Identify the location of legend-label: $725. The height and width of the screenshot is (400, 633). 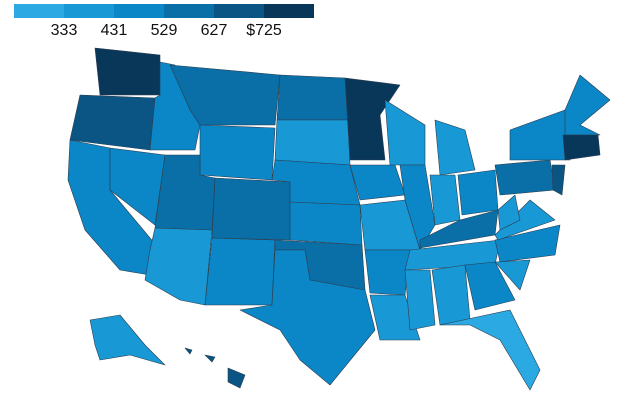
(264, 30).